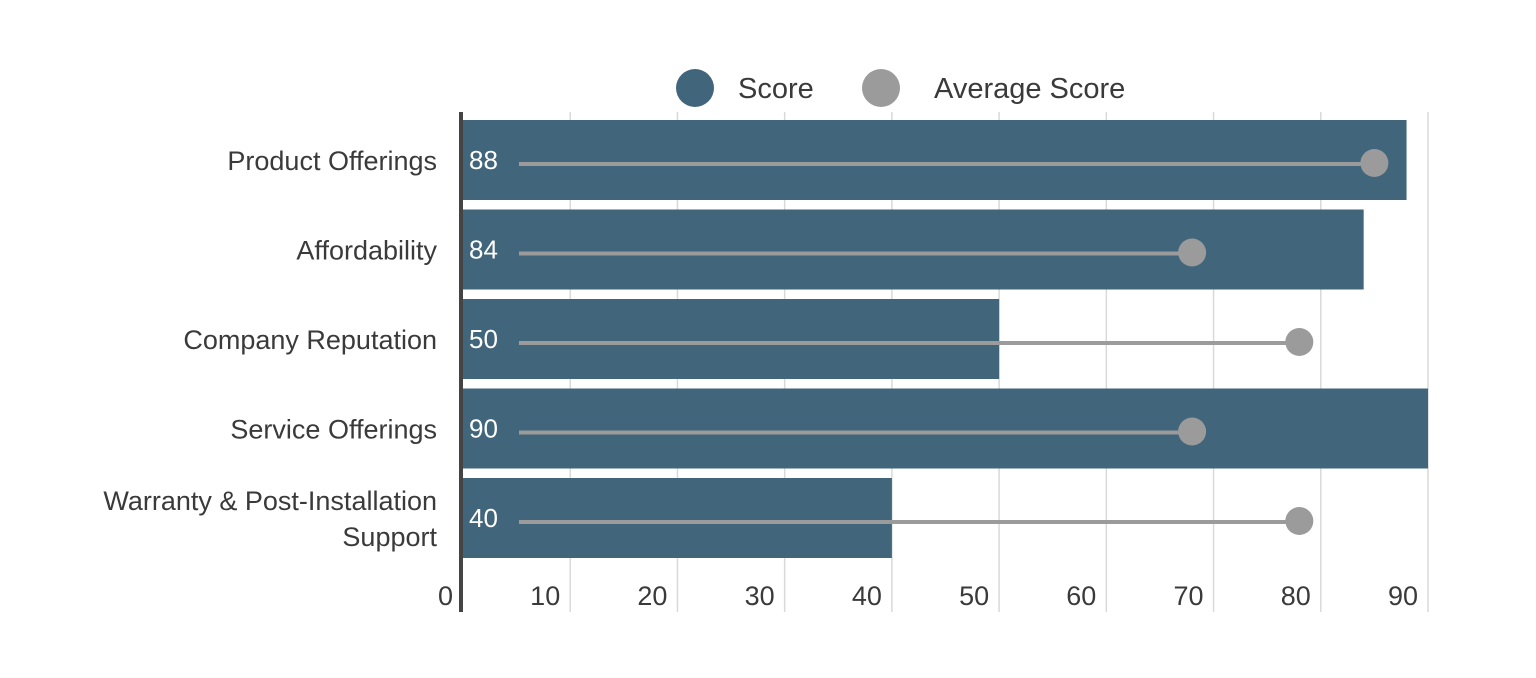 This screenshot has height=678, width=1536. I want to click on score-value-label: 40, so click(483, 518).